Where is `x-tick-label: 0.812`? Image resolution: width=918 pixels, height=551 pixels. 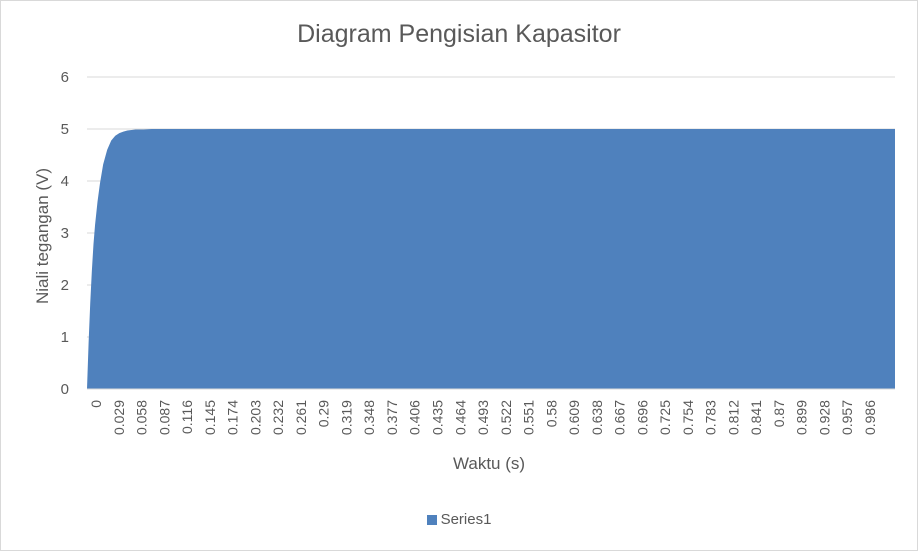
x-tick-label: 0.812 is located at coordinates (733, 417).